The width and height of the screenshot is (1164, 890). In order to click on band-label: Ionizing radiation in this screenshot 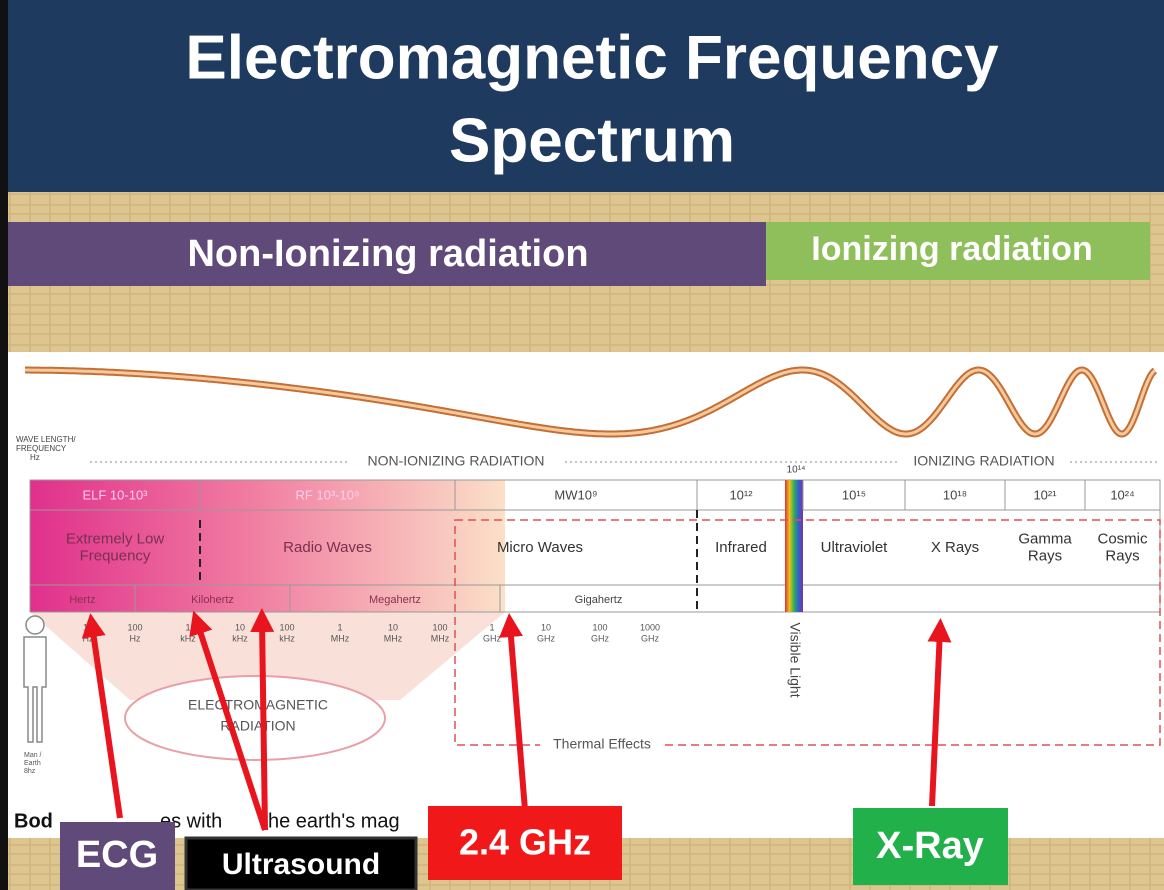, I will do `click(951, 249)`.